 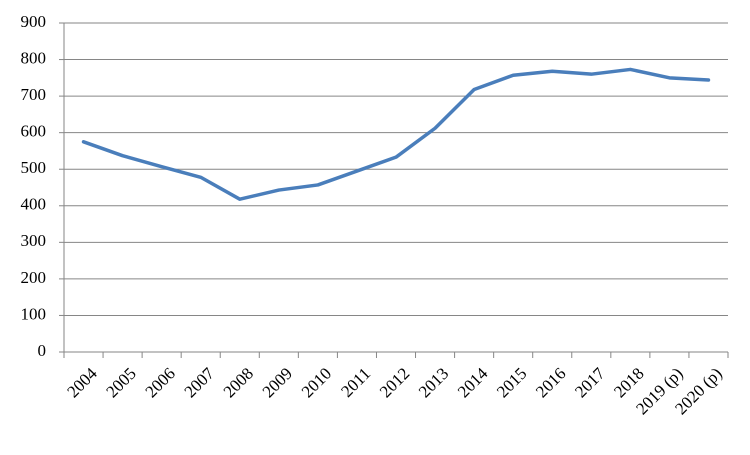 I want to click on y-tick-label: 300, so click(x=34, y=240).